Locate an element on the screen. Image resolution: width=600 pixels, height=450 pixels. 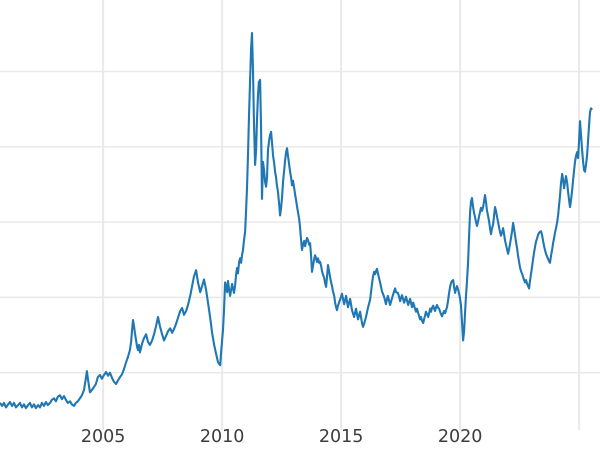
x-tick-label: 2020 is located at coordinates (460, 437).